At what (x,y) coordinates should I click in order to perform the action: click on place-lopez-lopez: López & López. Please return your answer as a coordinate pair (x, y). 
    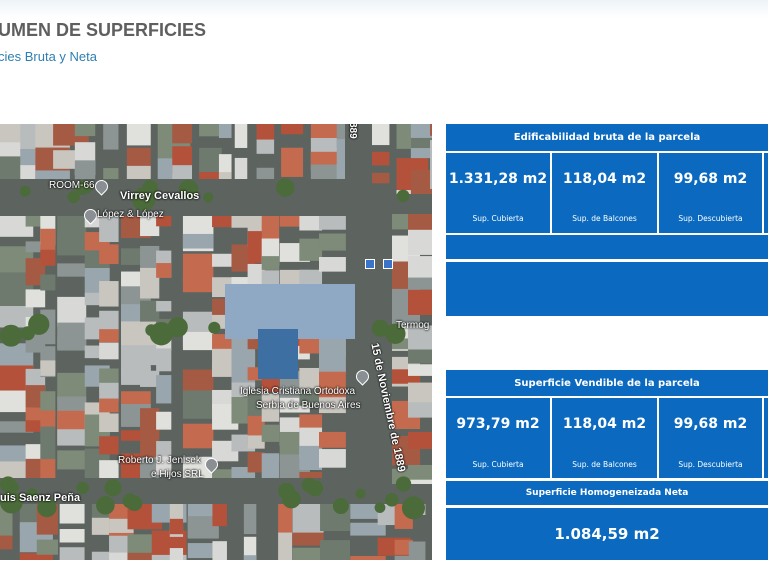
    Looking at the image, I should click on (130, 214).